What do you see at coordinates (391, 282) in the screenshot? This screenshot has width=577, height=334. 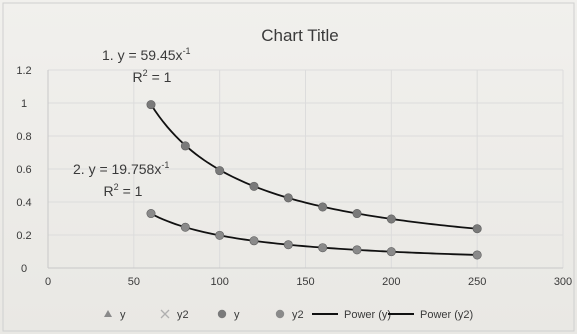 I see `x-tick-label: 200` at bounding box center [391, 282].